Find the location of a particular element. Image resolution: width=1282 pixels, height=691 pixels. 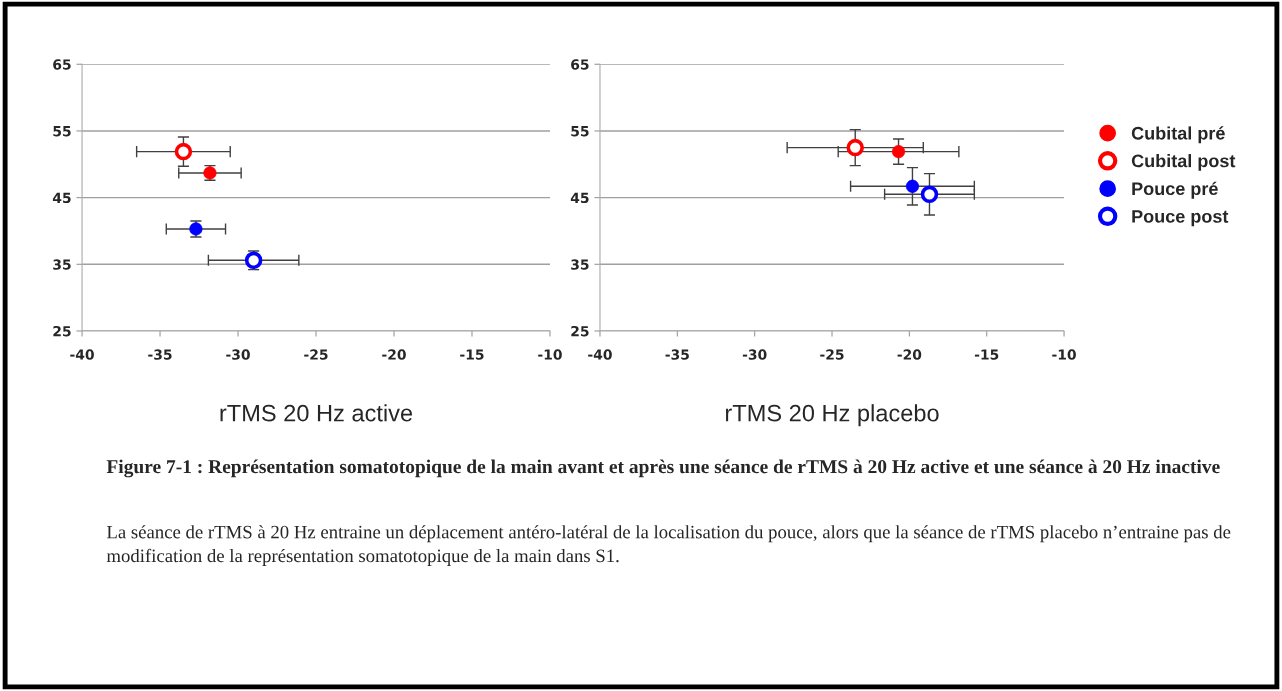

x-axis-title: rTMS 20 Hz active is located at coordinates (316, 413).